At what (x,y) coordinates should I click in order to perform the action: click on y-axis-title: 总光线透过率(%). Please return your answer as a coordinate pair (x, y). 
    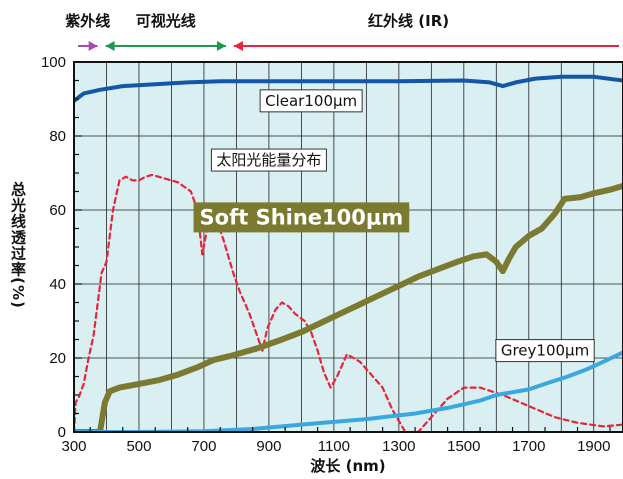
    Looking at the image, I should click on (18, 244).